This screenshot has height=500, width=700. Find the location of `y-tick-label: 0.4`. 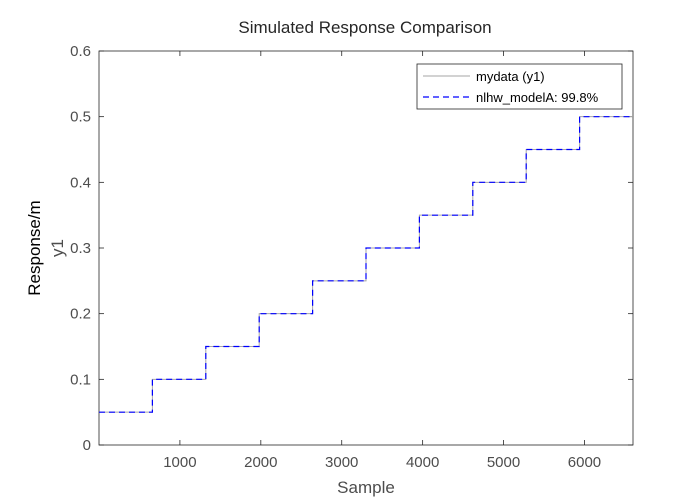

y-tick-label: 0.4 is located at coordinates (80, 182).